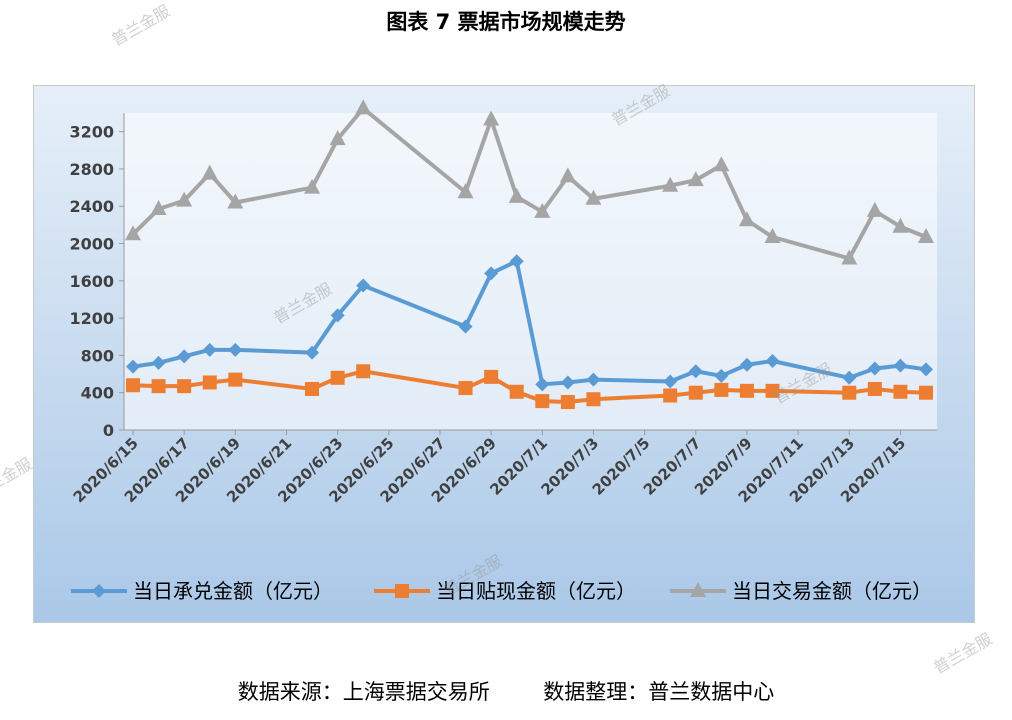  What do you see at coordinates (506, 692) in the screenshot?
I see `source-note: 数据来源：上海票据交易所 数据整理：普兰数据中心` at bounding box center [506, 692].